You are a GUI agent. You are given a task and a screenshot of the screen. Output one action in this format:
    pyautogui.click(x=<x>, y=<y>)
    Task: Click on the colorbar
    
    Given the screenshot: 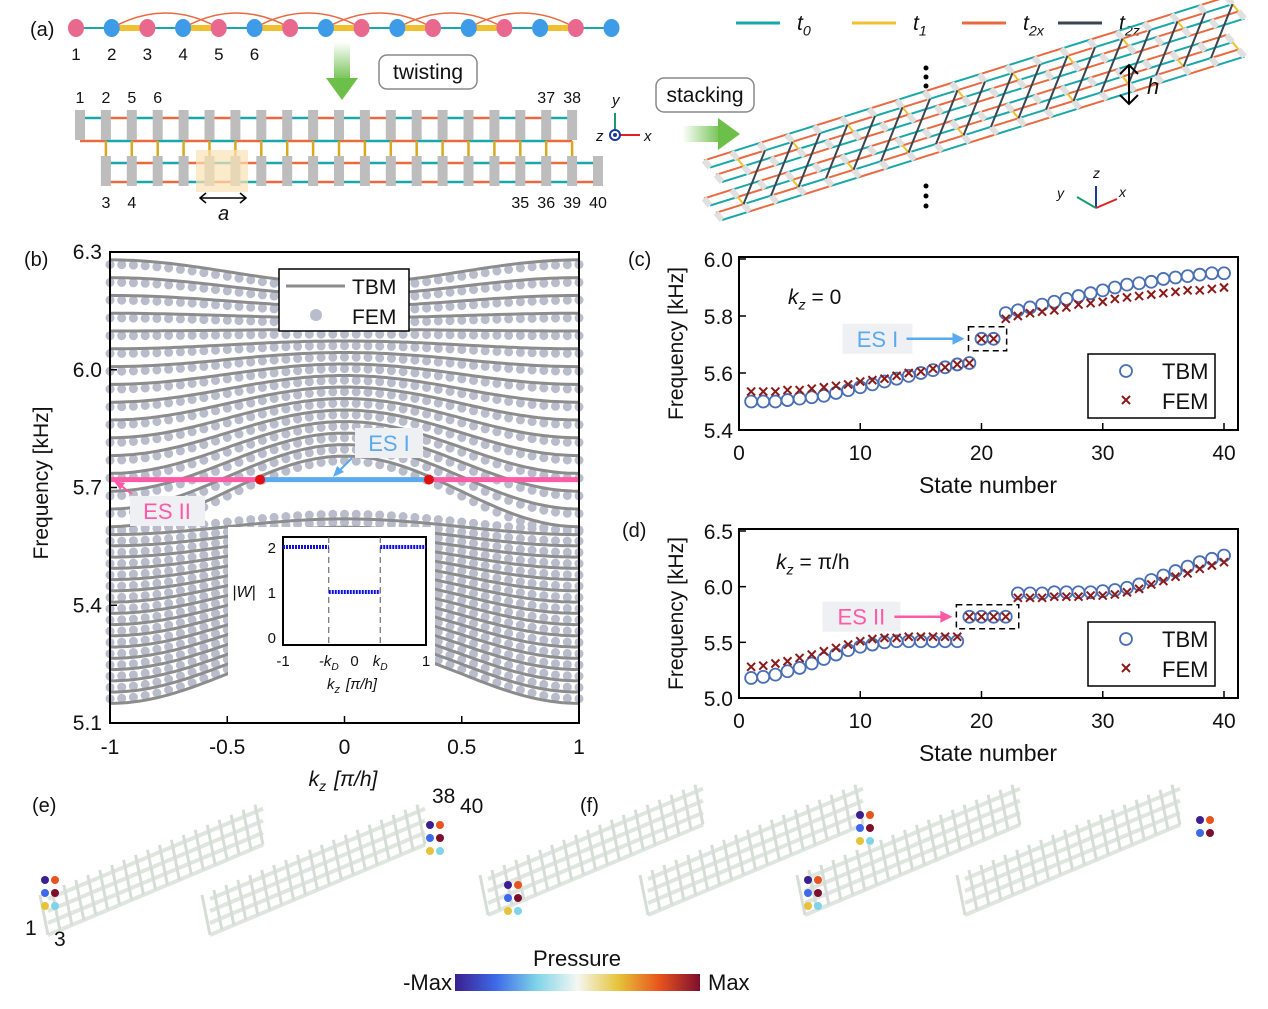 What is the action you would take?
    pyautogui.click(x=577, y=982)
    